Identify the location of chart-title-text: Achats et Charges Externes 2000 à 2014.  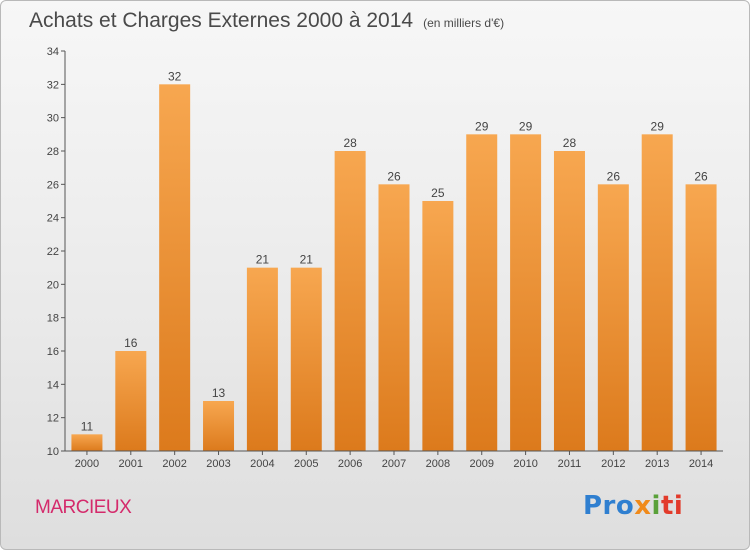
(221, 20).